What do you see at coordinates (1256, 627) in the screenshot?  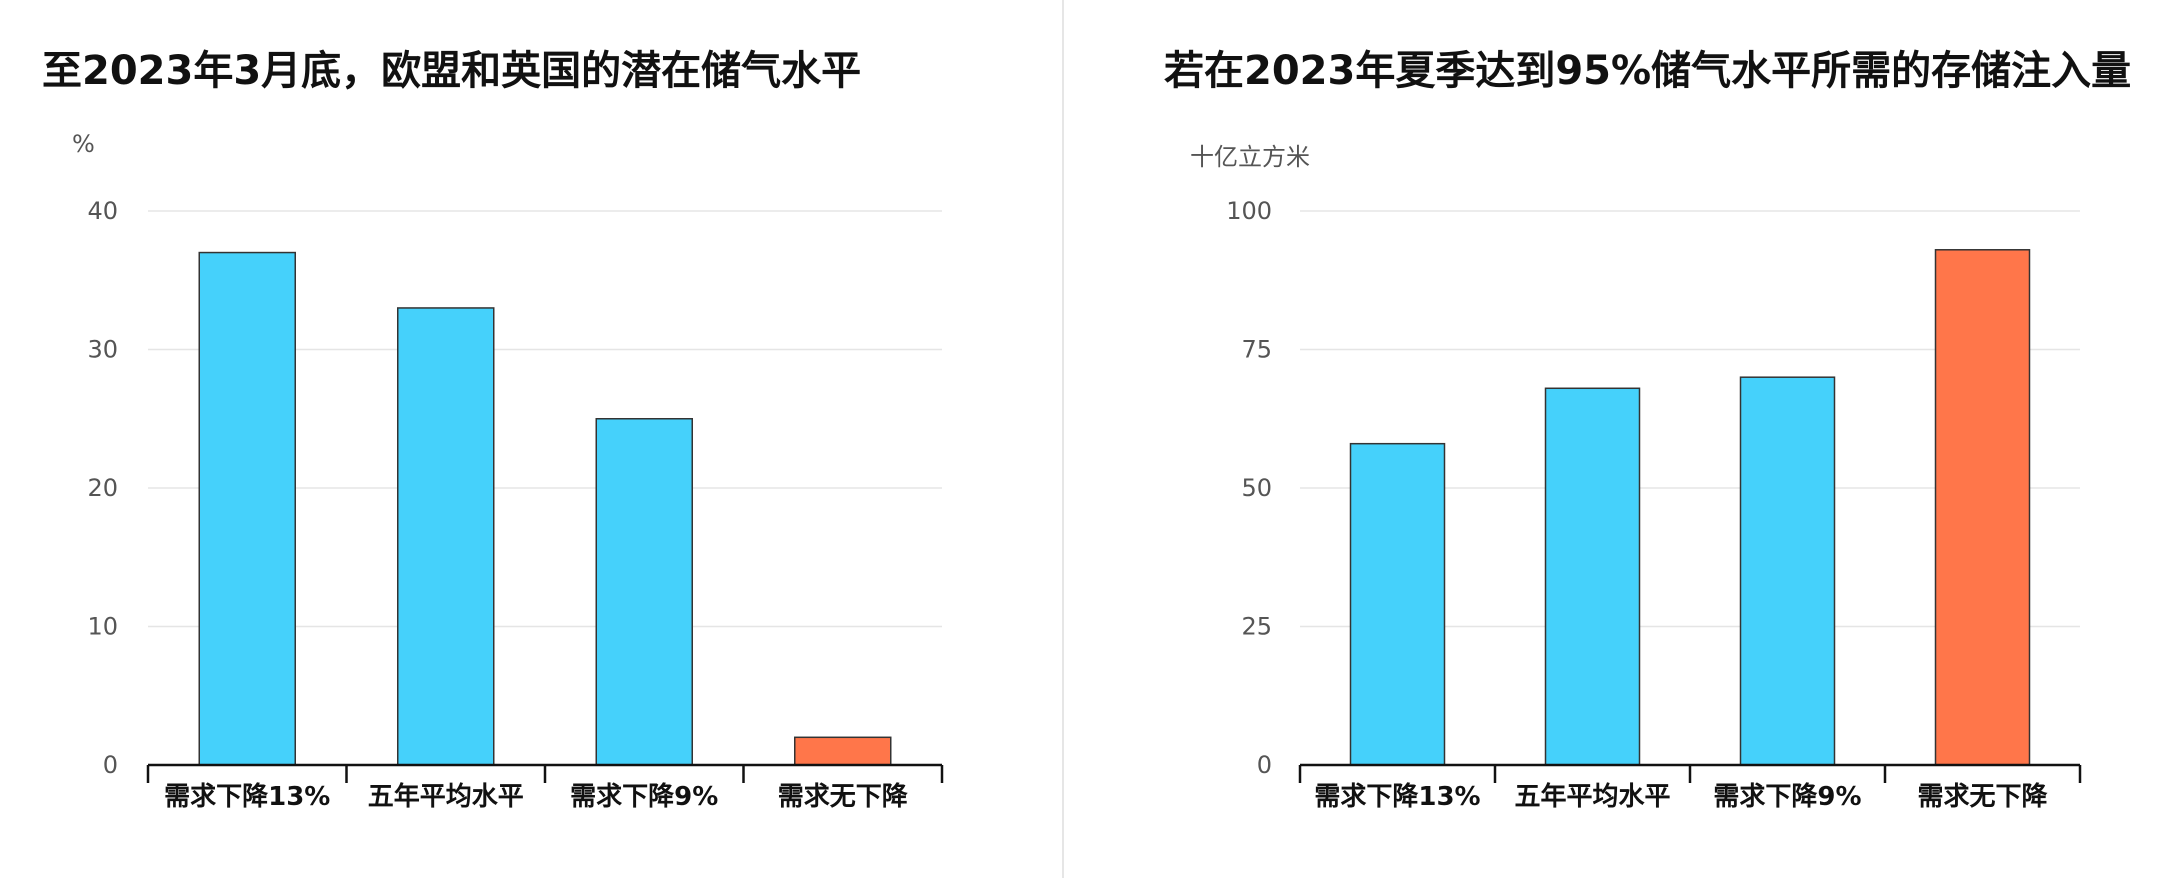 I see `right-y-tick-label: 25` at bounding box center [1256, 627].